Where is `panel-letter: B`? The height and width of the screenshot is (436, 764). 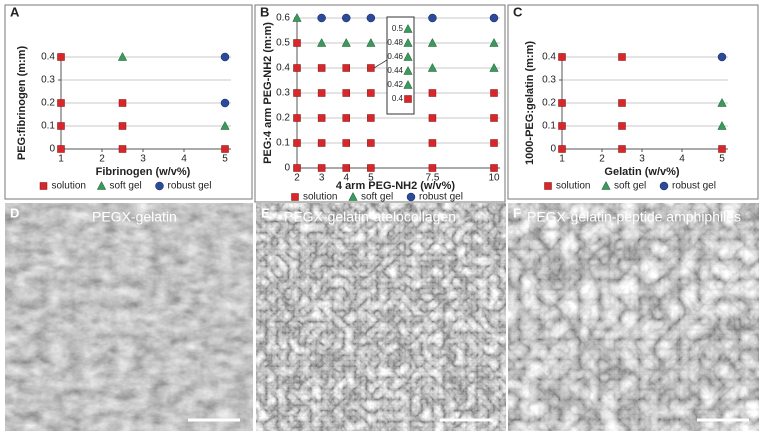 panel-letter: B is located at coordinates (264, 11).